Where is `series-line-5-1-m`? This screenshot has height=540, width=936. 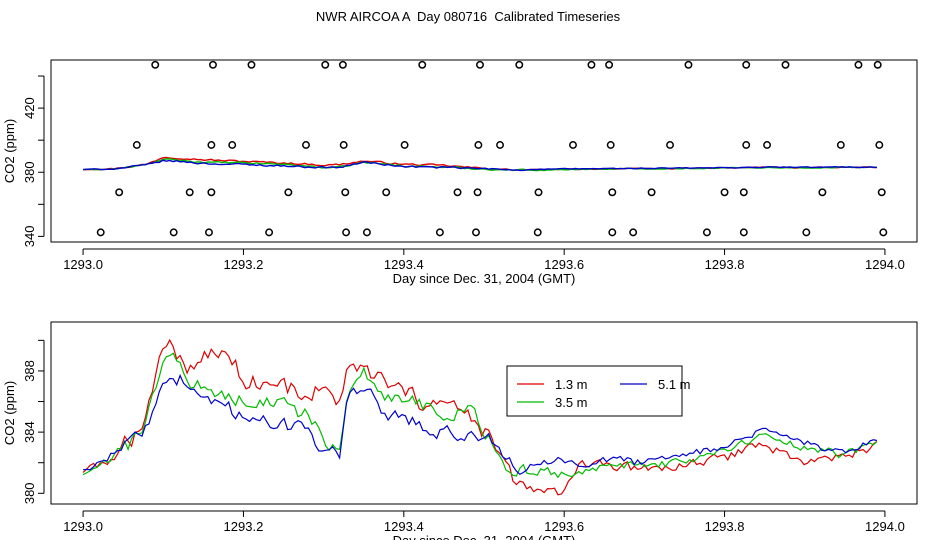
series-line-5-1-m is located at coordinates (480, 165).